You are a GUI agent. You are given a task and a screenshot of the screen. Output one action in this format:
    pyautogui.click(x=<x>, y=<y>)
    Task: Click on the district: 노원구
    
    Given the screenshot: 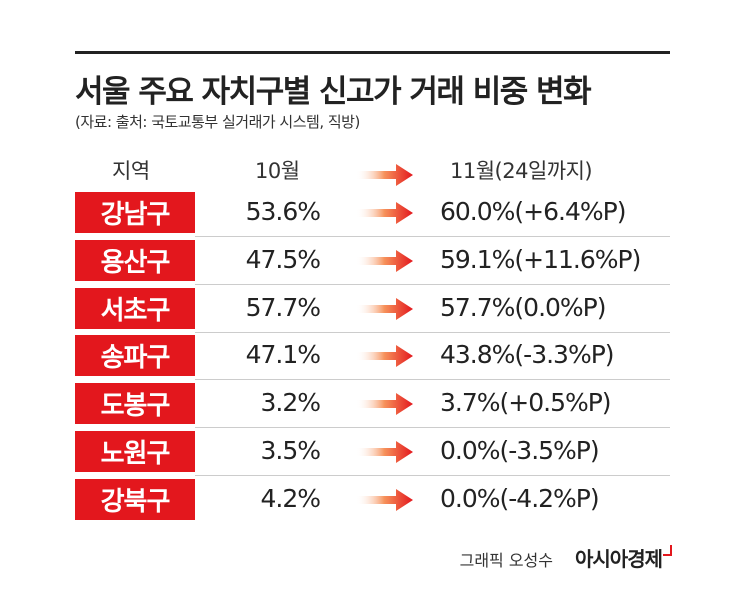 What is the action you would take?
    pyautogui.click(x=135, y=451)
    